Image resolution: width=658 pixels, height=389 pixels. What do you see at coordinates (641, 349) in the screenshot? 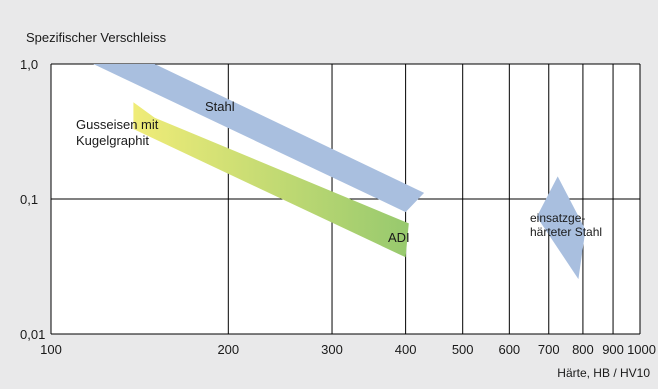
I see `x-tick-label: 1000` at bounding box center [641, 349].